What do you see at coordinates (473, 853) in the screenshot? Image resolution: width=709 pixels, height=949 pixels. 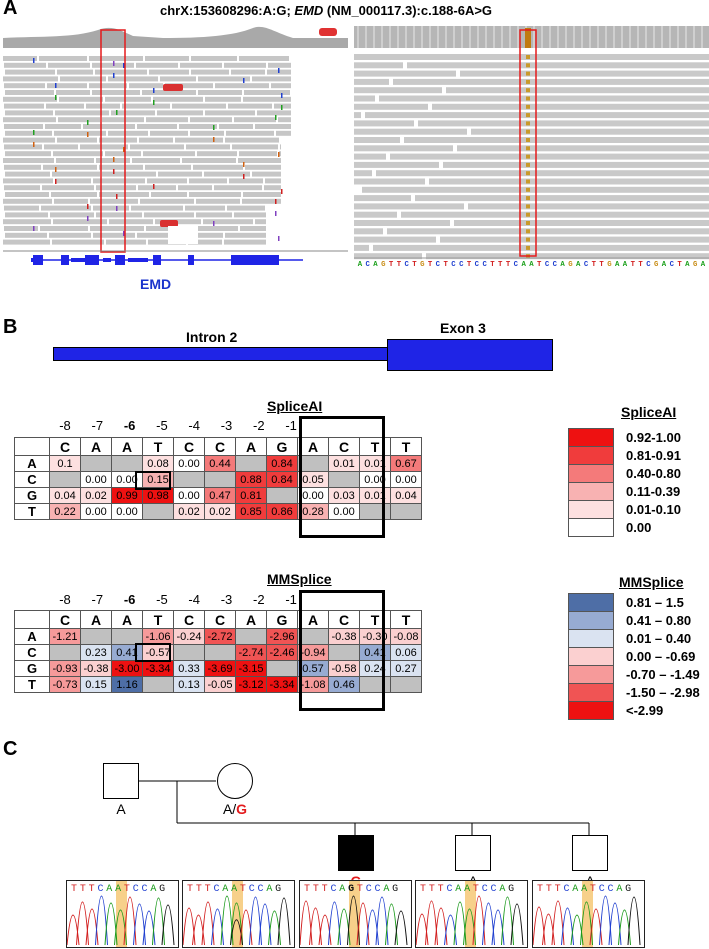 I see `sibling1-symbol` at bounding box center [473, 853].